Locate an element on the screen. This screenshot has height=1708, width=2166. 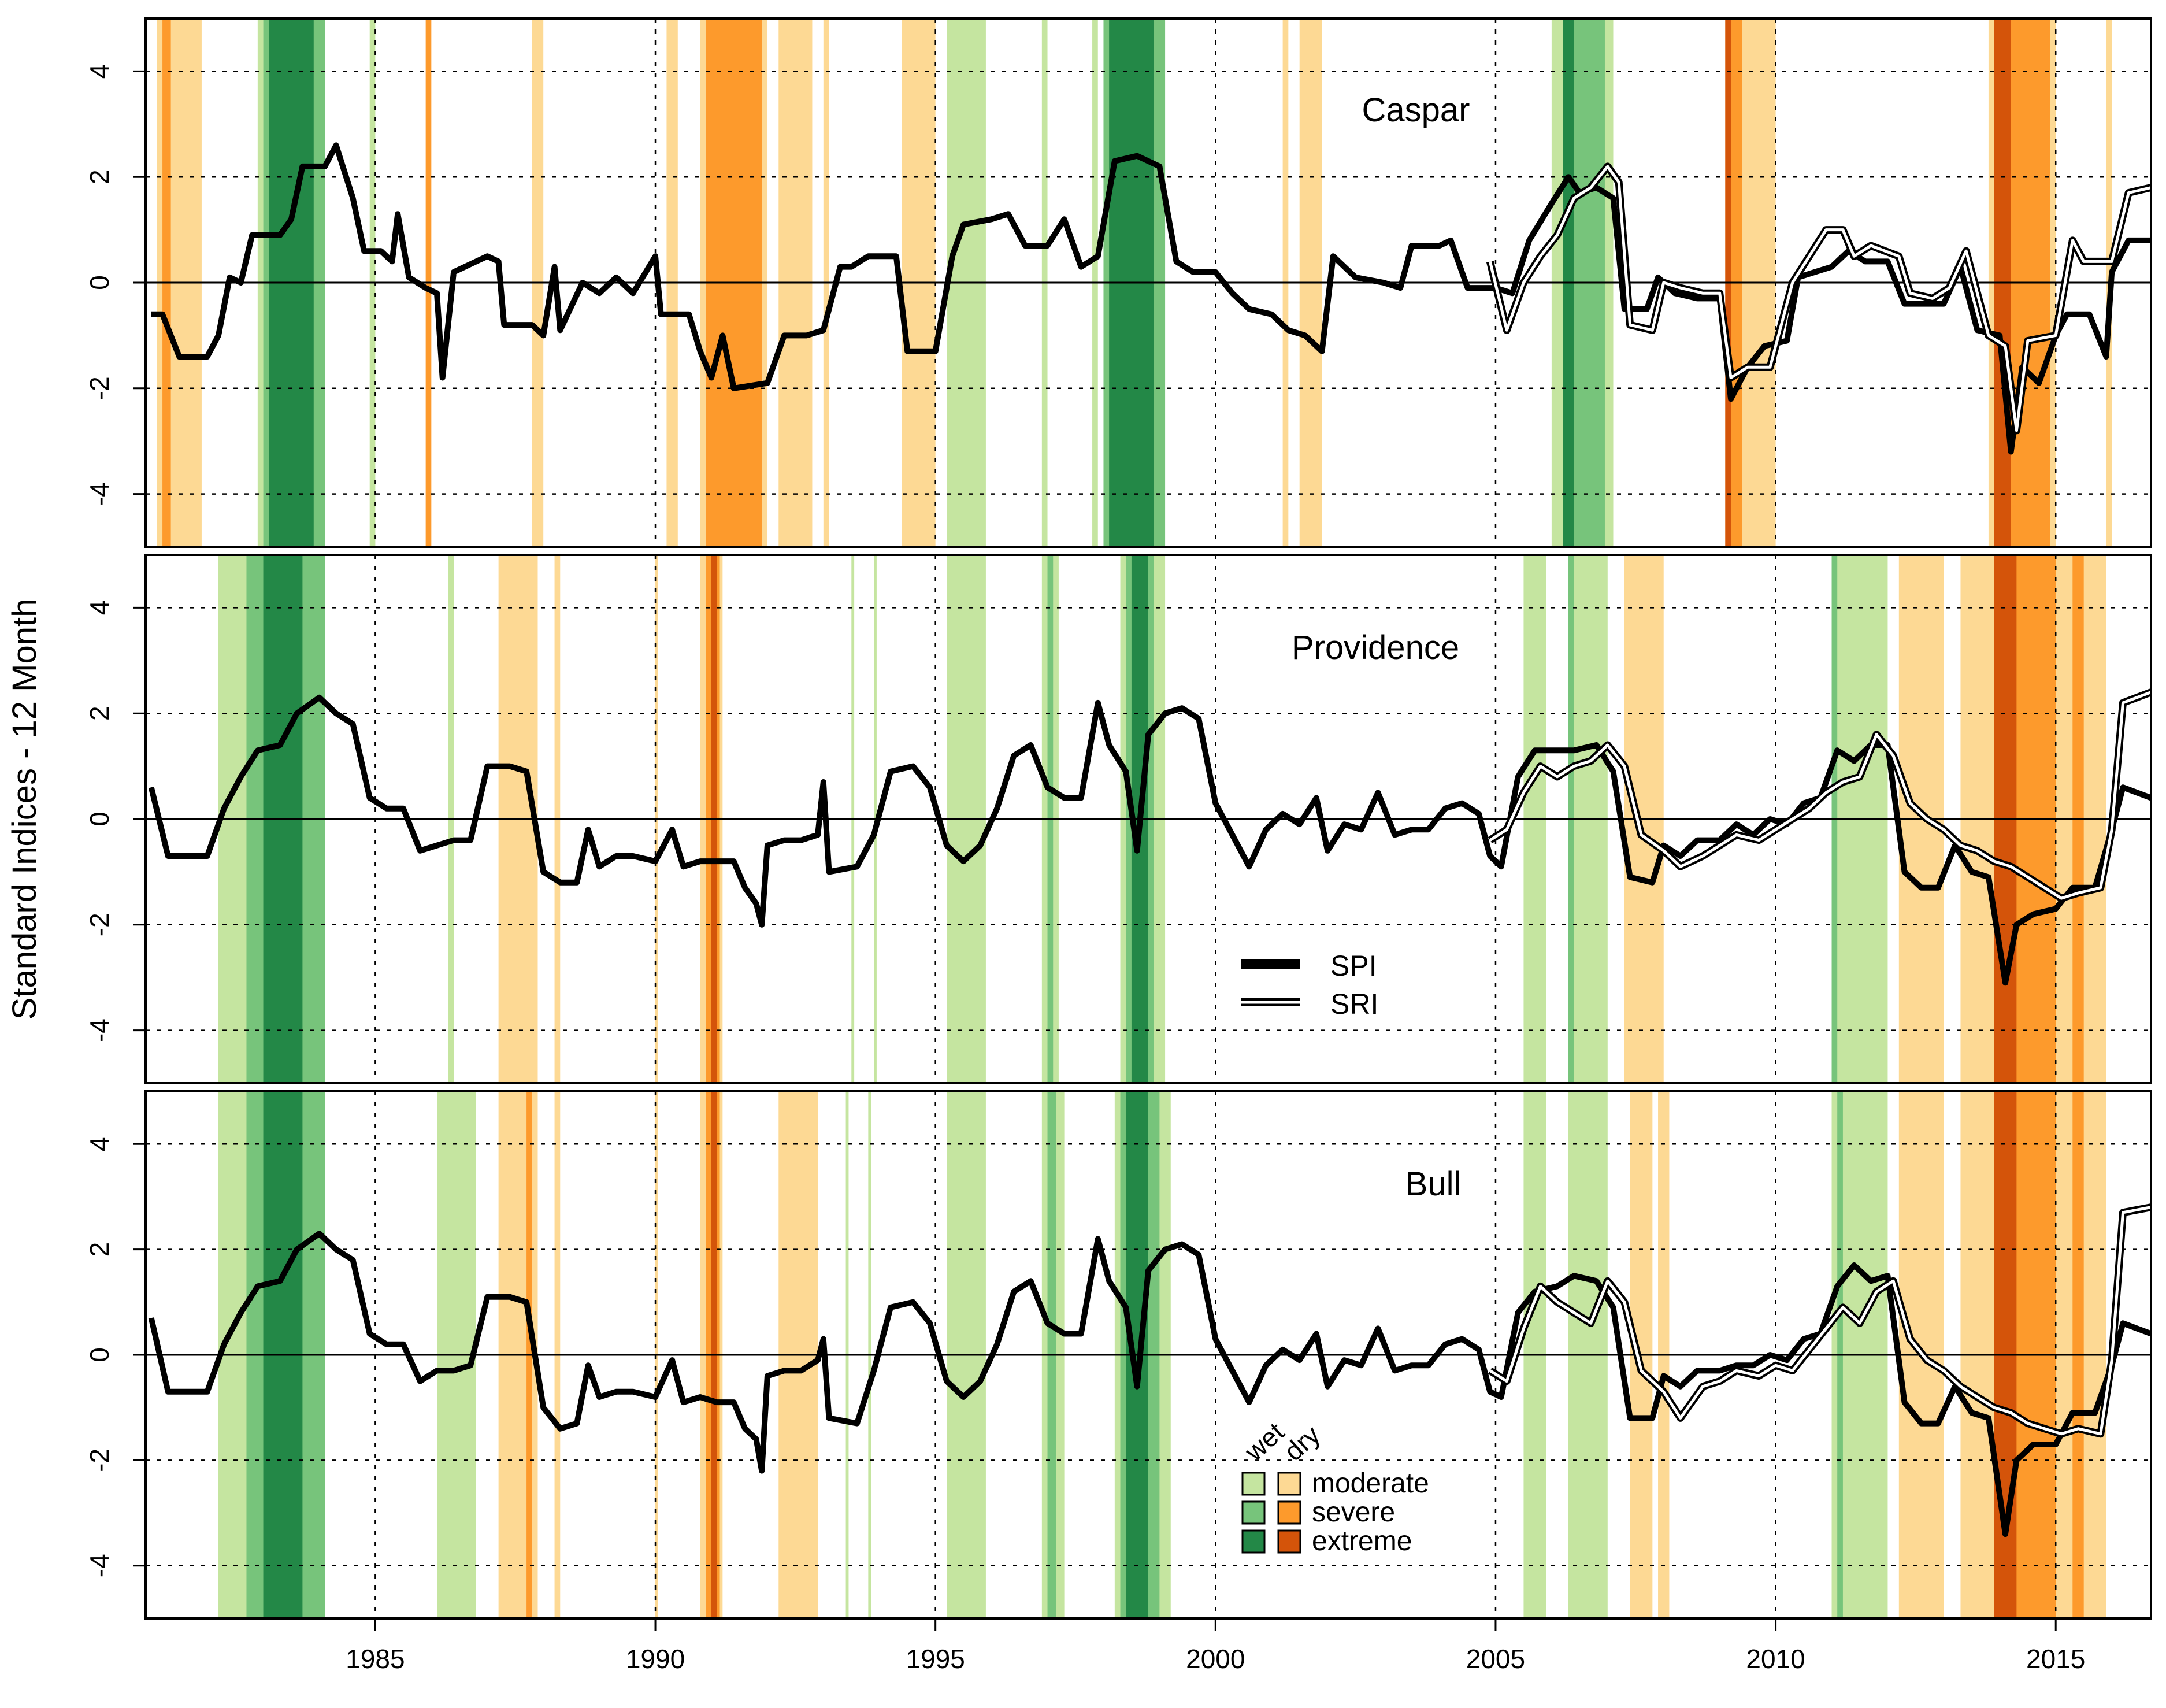
x-tick-label: 1985 is located at coordinates (375, 1659).